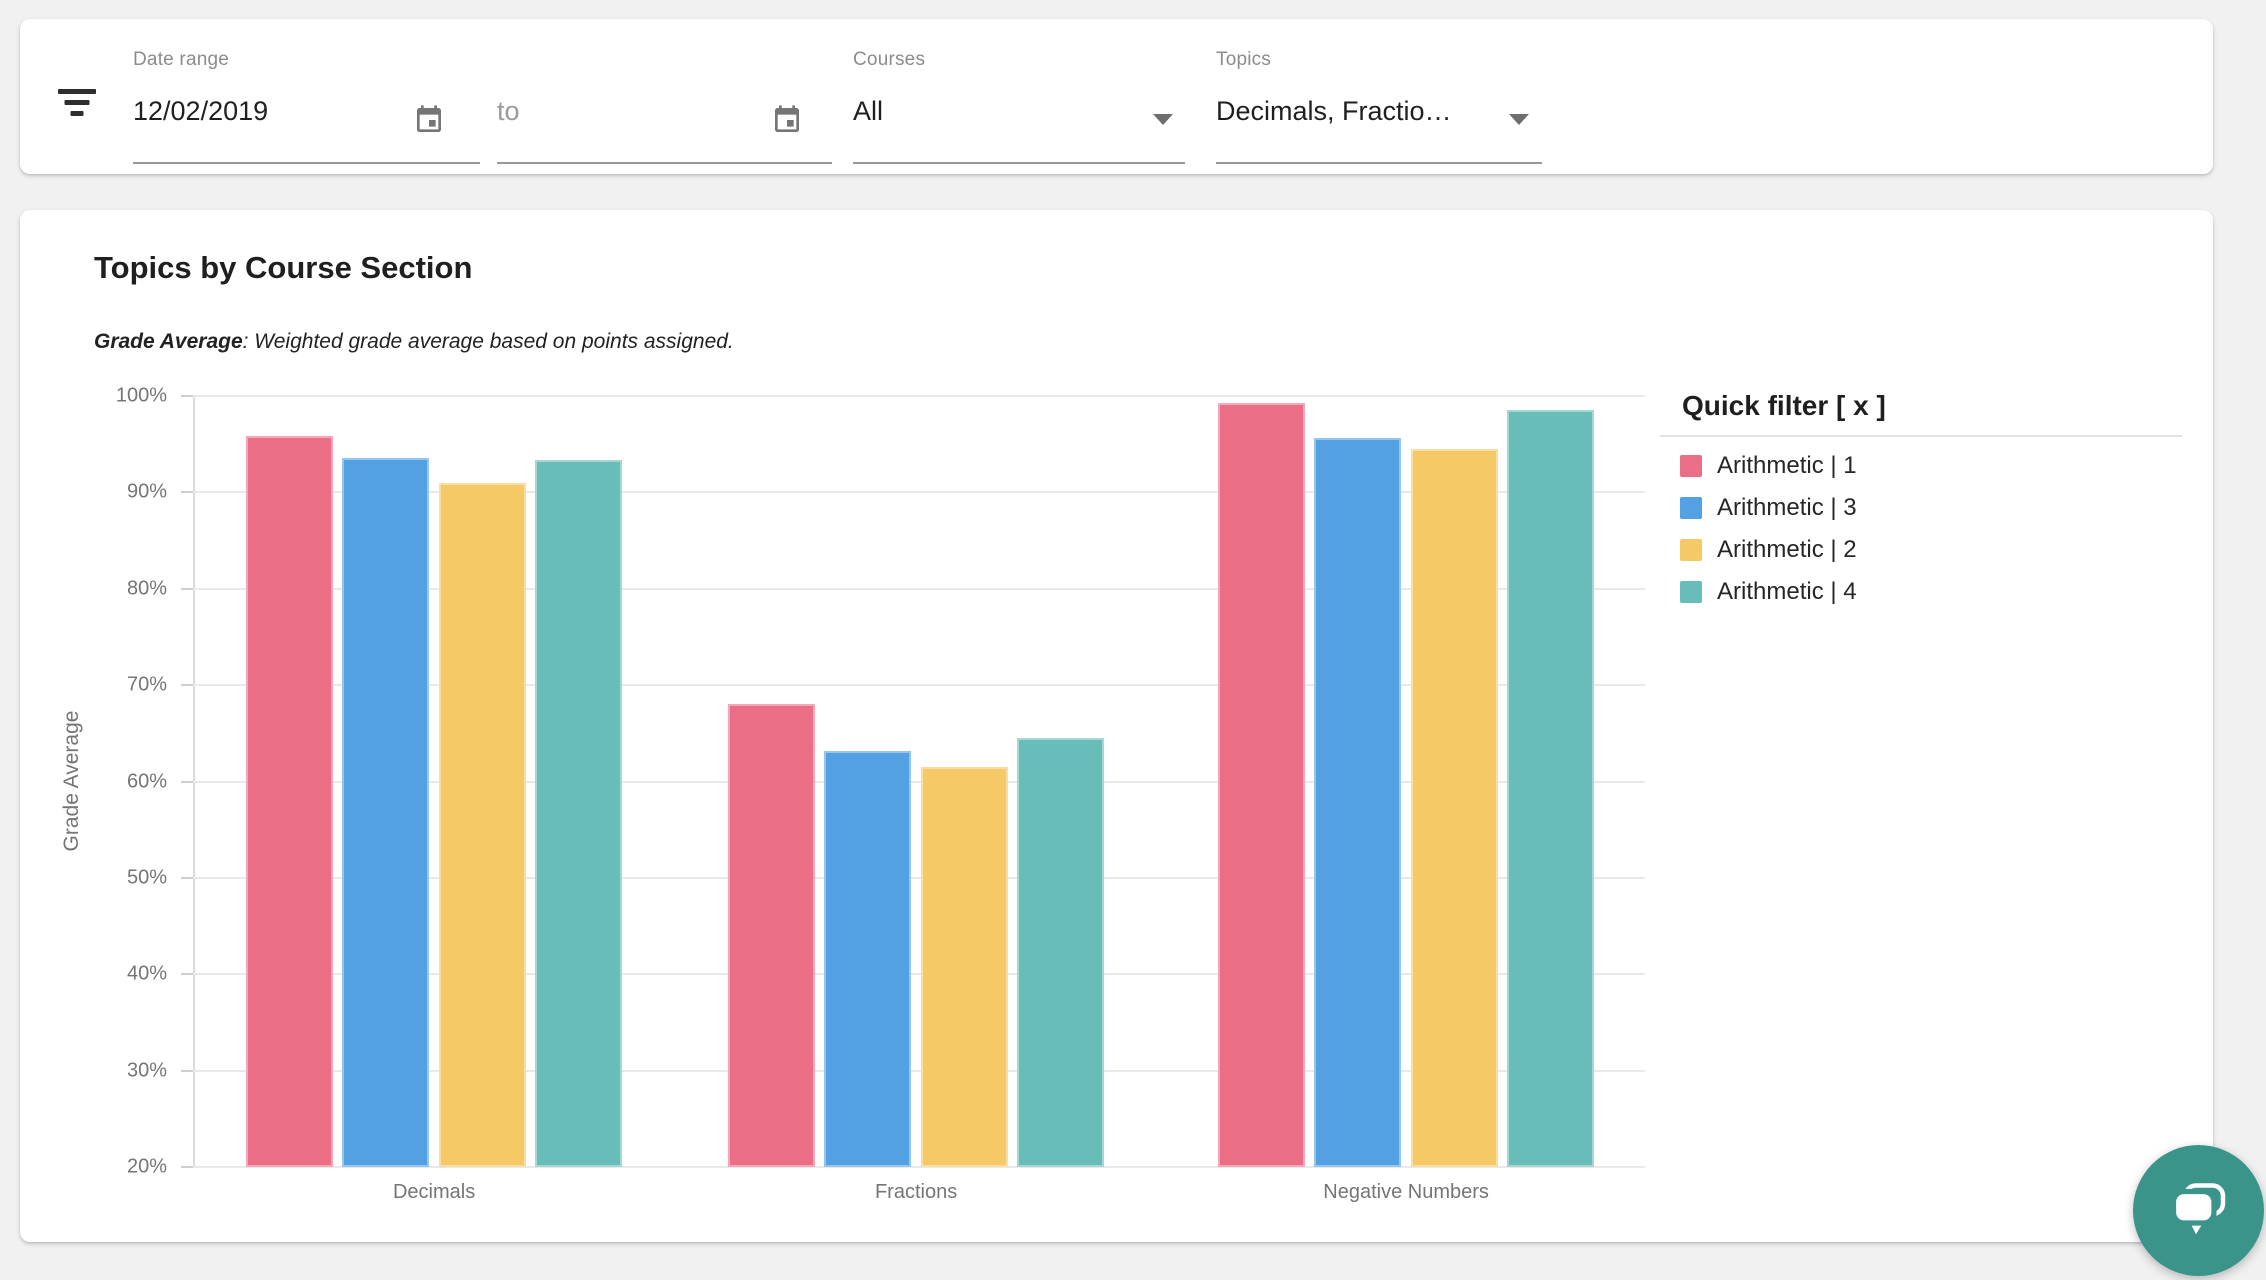  I want to click on bar-arithmetic-2-negative-numbers, so click(1454, 808).